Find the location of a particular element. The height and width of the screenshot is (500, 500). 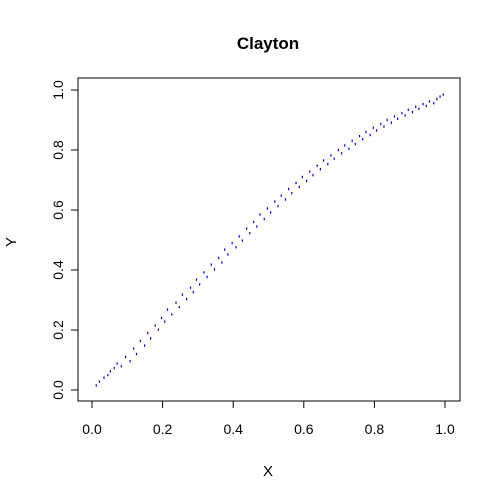

y-axis: 0.0 0.2 0.4 0.6 0.8 1.0 is located at coordinates (64, 240).